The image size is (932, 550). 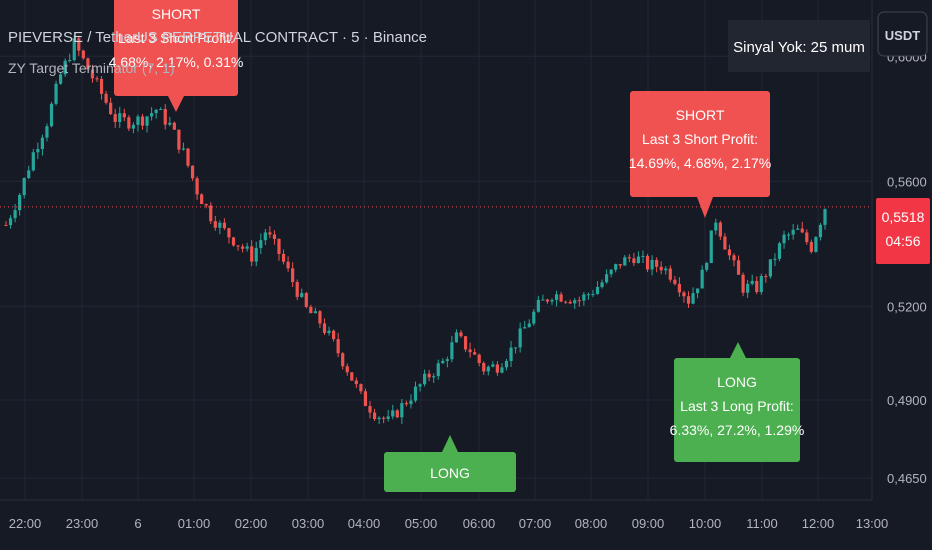 I want to click on indicator-title: ZY Target Terminator (7, 1), so click(x=91, y=68).